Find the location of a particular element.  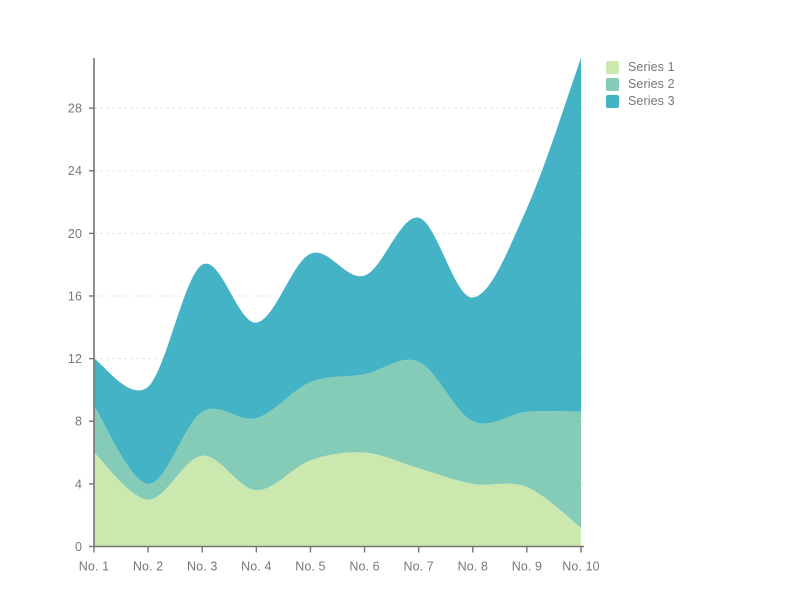

y-tick-label: 20 is located at coordinates (75, 234).